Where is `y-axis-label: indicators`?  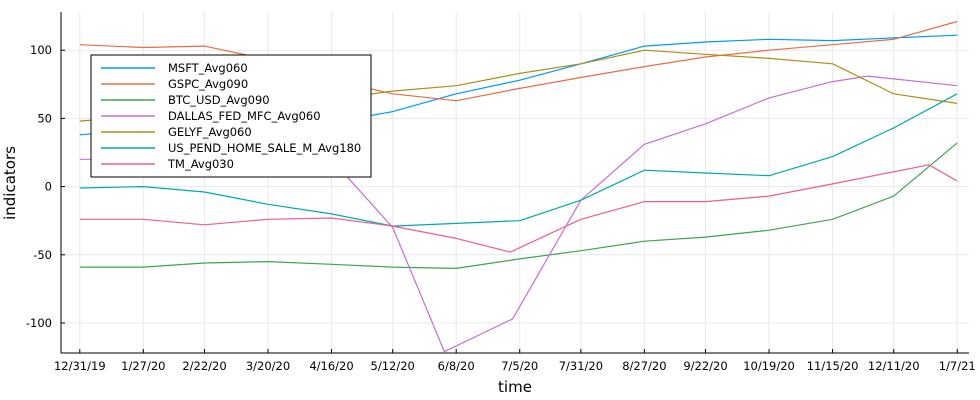 y-axis-label: indicators is located at coordinates (10, 183).